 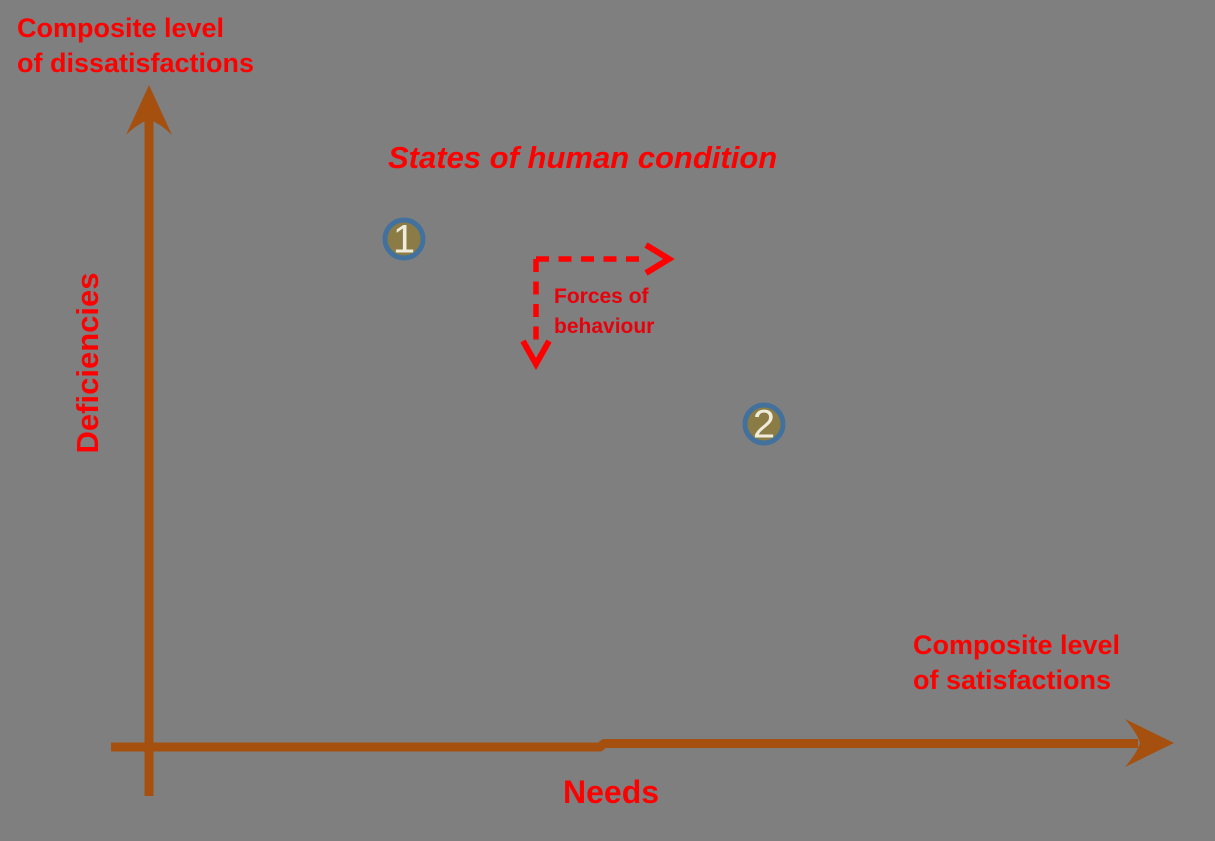 I want to click on forces-of-behaviour-label: Forces of behaviour, so click(x=604, y=312).